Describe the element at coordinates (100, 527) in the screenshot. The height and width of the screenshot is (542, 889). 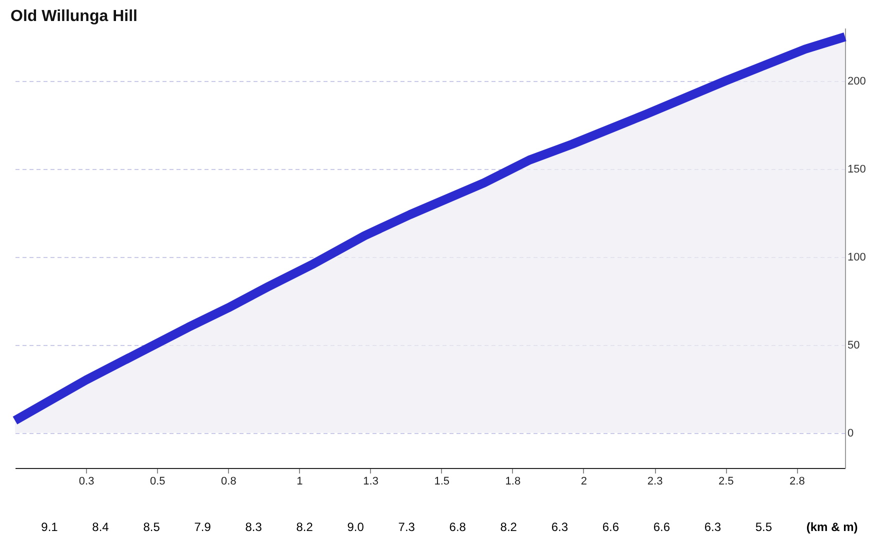
I see `text: 8.4` at that location.